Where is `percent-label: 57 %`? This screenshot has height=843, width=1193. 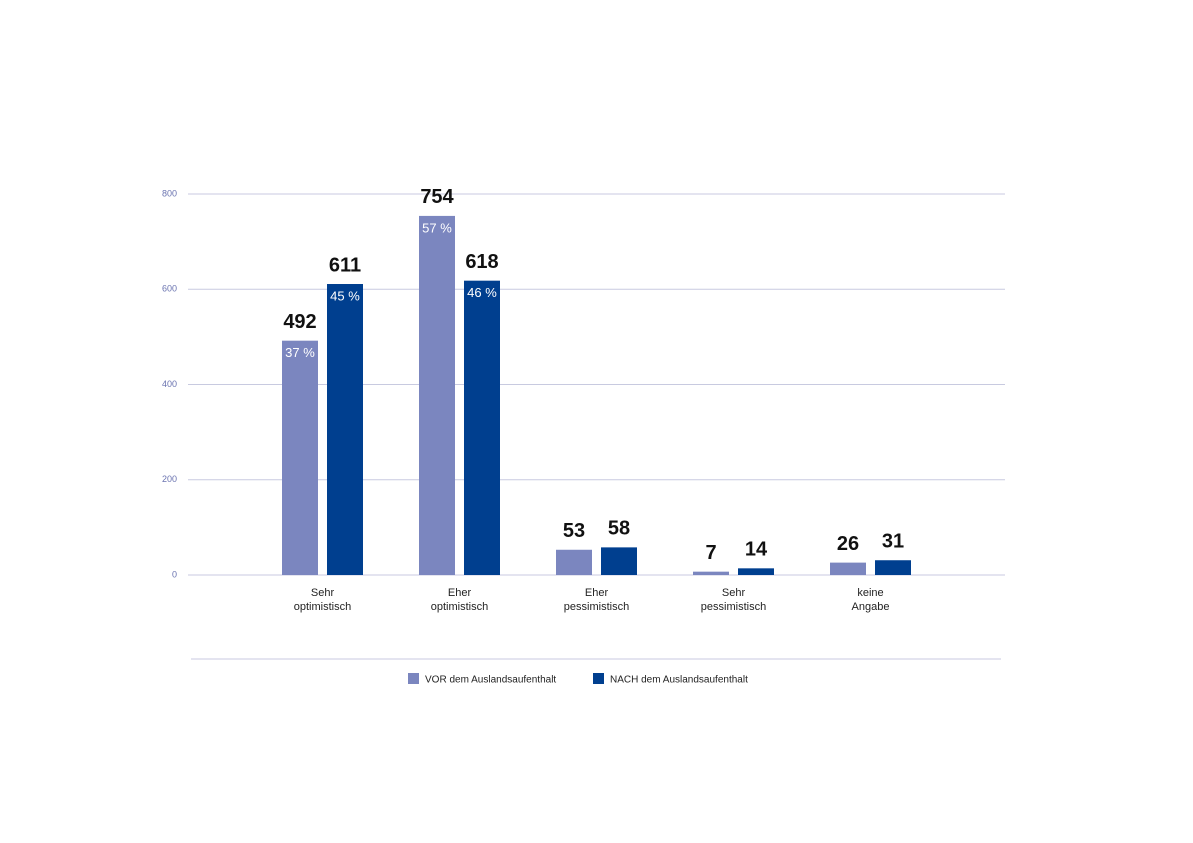
percent-label: 57 % is located at coordinates (437, 227).